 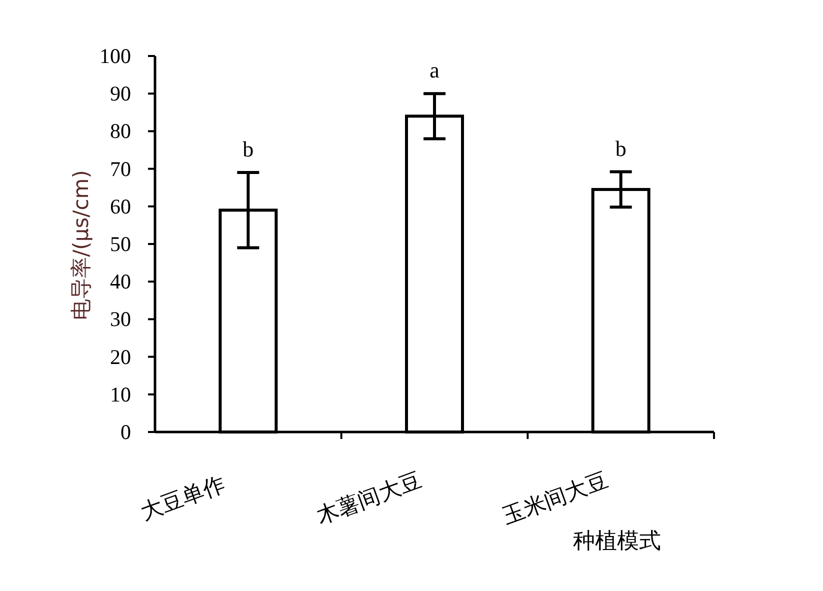 I want to click on y-tick-label: 80, so click(x=120, y=131).